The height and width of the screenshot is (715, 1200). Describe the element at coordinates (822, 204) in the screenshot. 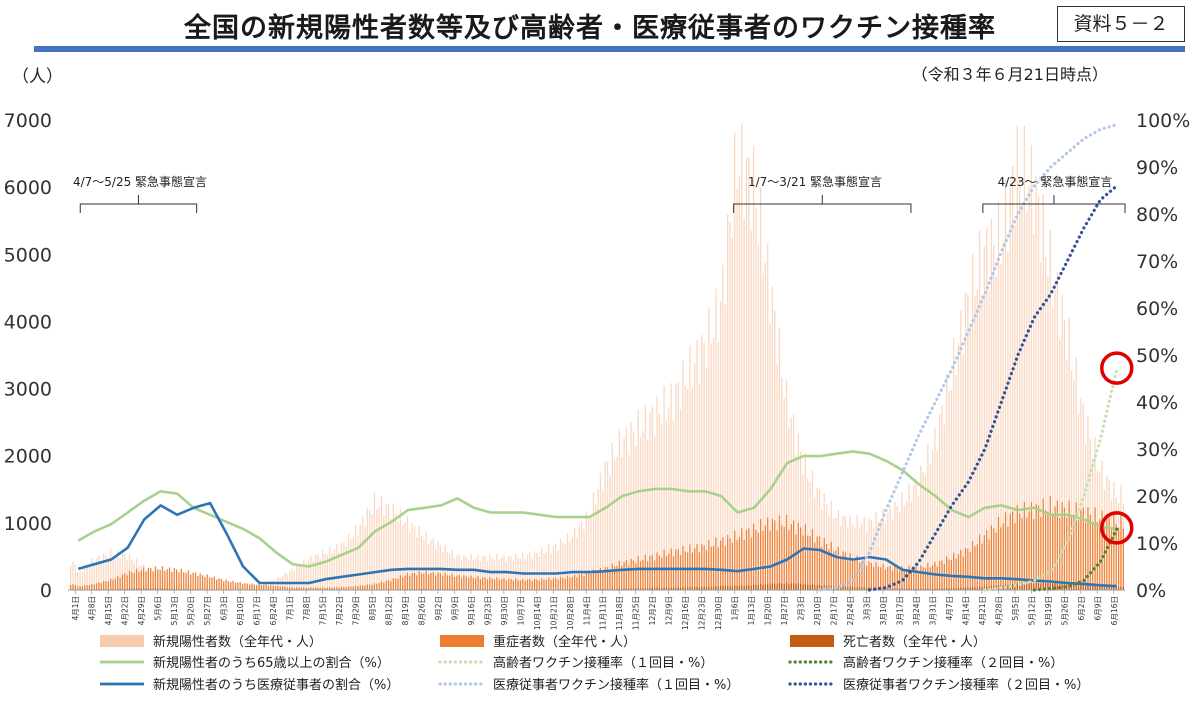

I see `annotation-bracket` at that location.